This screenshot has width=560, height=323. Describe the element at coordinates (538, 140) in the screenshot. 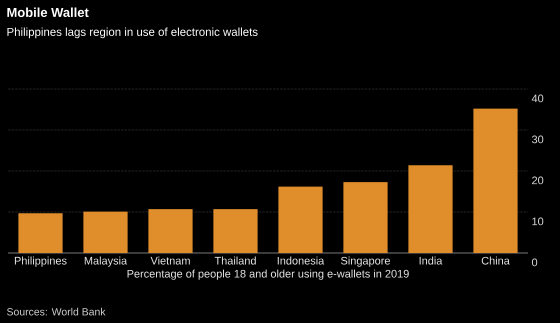

I see `y-tick-label: 30` at that location.